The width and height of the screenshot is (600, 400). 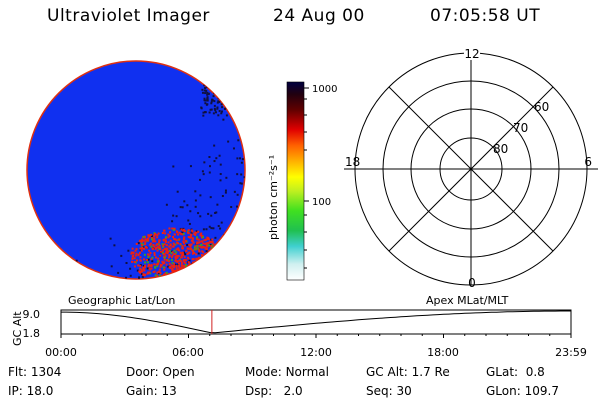 I want to click on status-glat: GLat: 0.8, so click(x=515, y=372).